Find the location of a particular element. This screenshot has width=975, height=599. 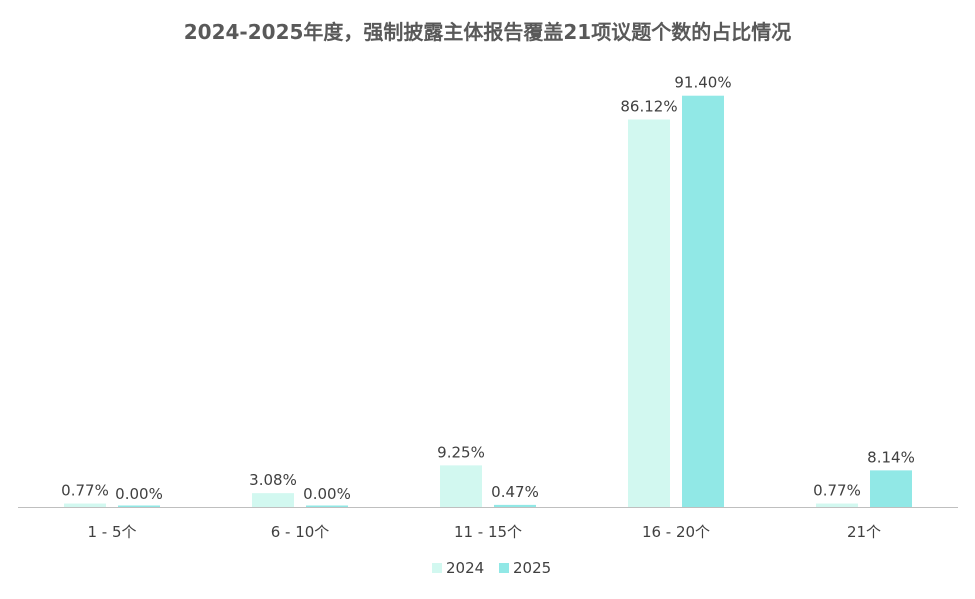

legend-swatch-2024 is located at coordinates (437, 568).